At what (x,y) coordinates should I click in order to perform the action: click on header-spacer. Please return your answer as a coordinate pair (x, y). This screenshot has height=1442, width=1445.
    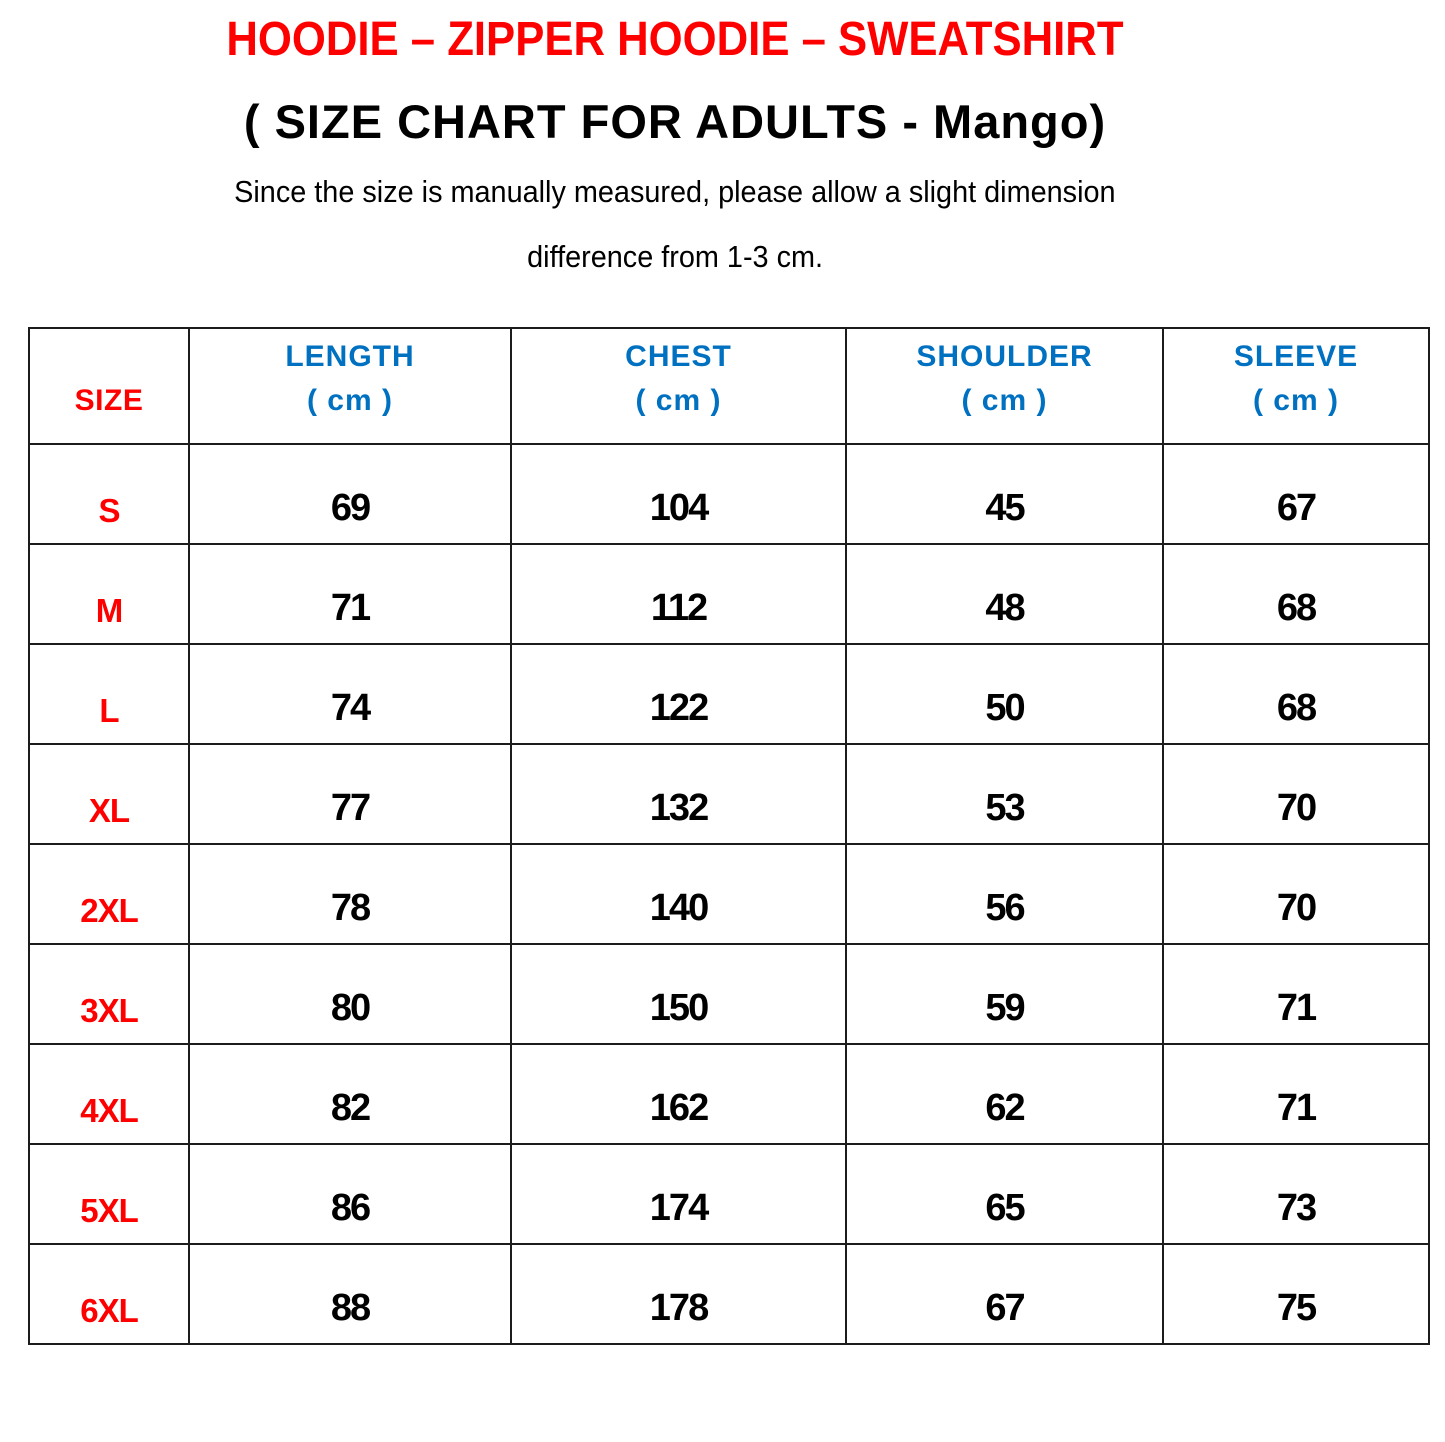
    Looking at the image, I should click on (109, 357).